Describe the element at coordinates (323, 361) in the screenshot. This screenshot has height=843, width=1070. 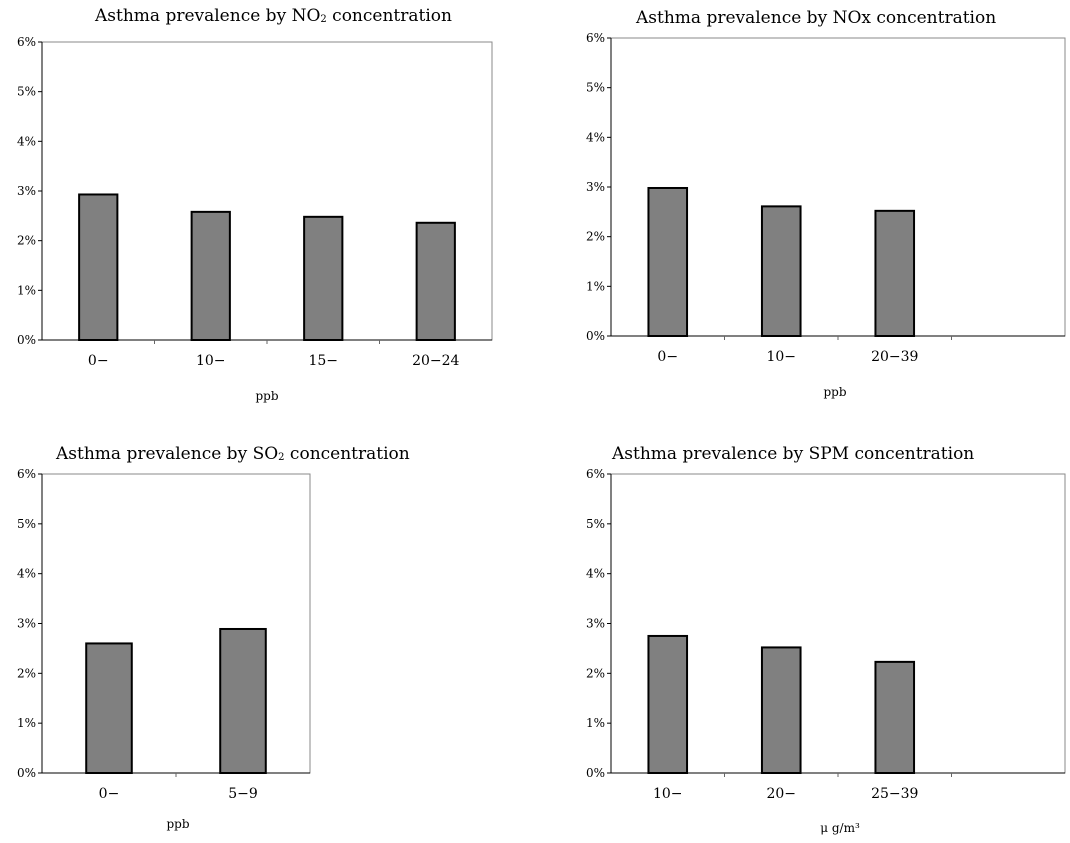
I see `x-tick-label: 15−` at that location.